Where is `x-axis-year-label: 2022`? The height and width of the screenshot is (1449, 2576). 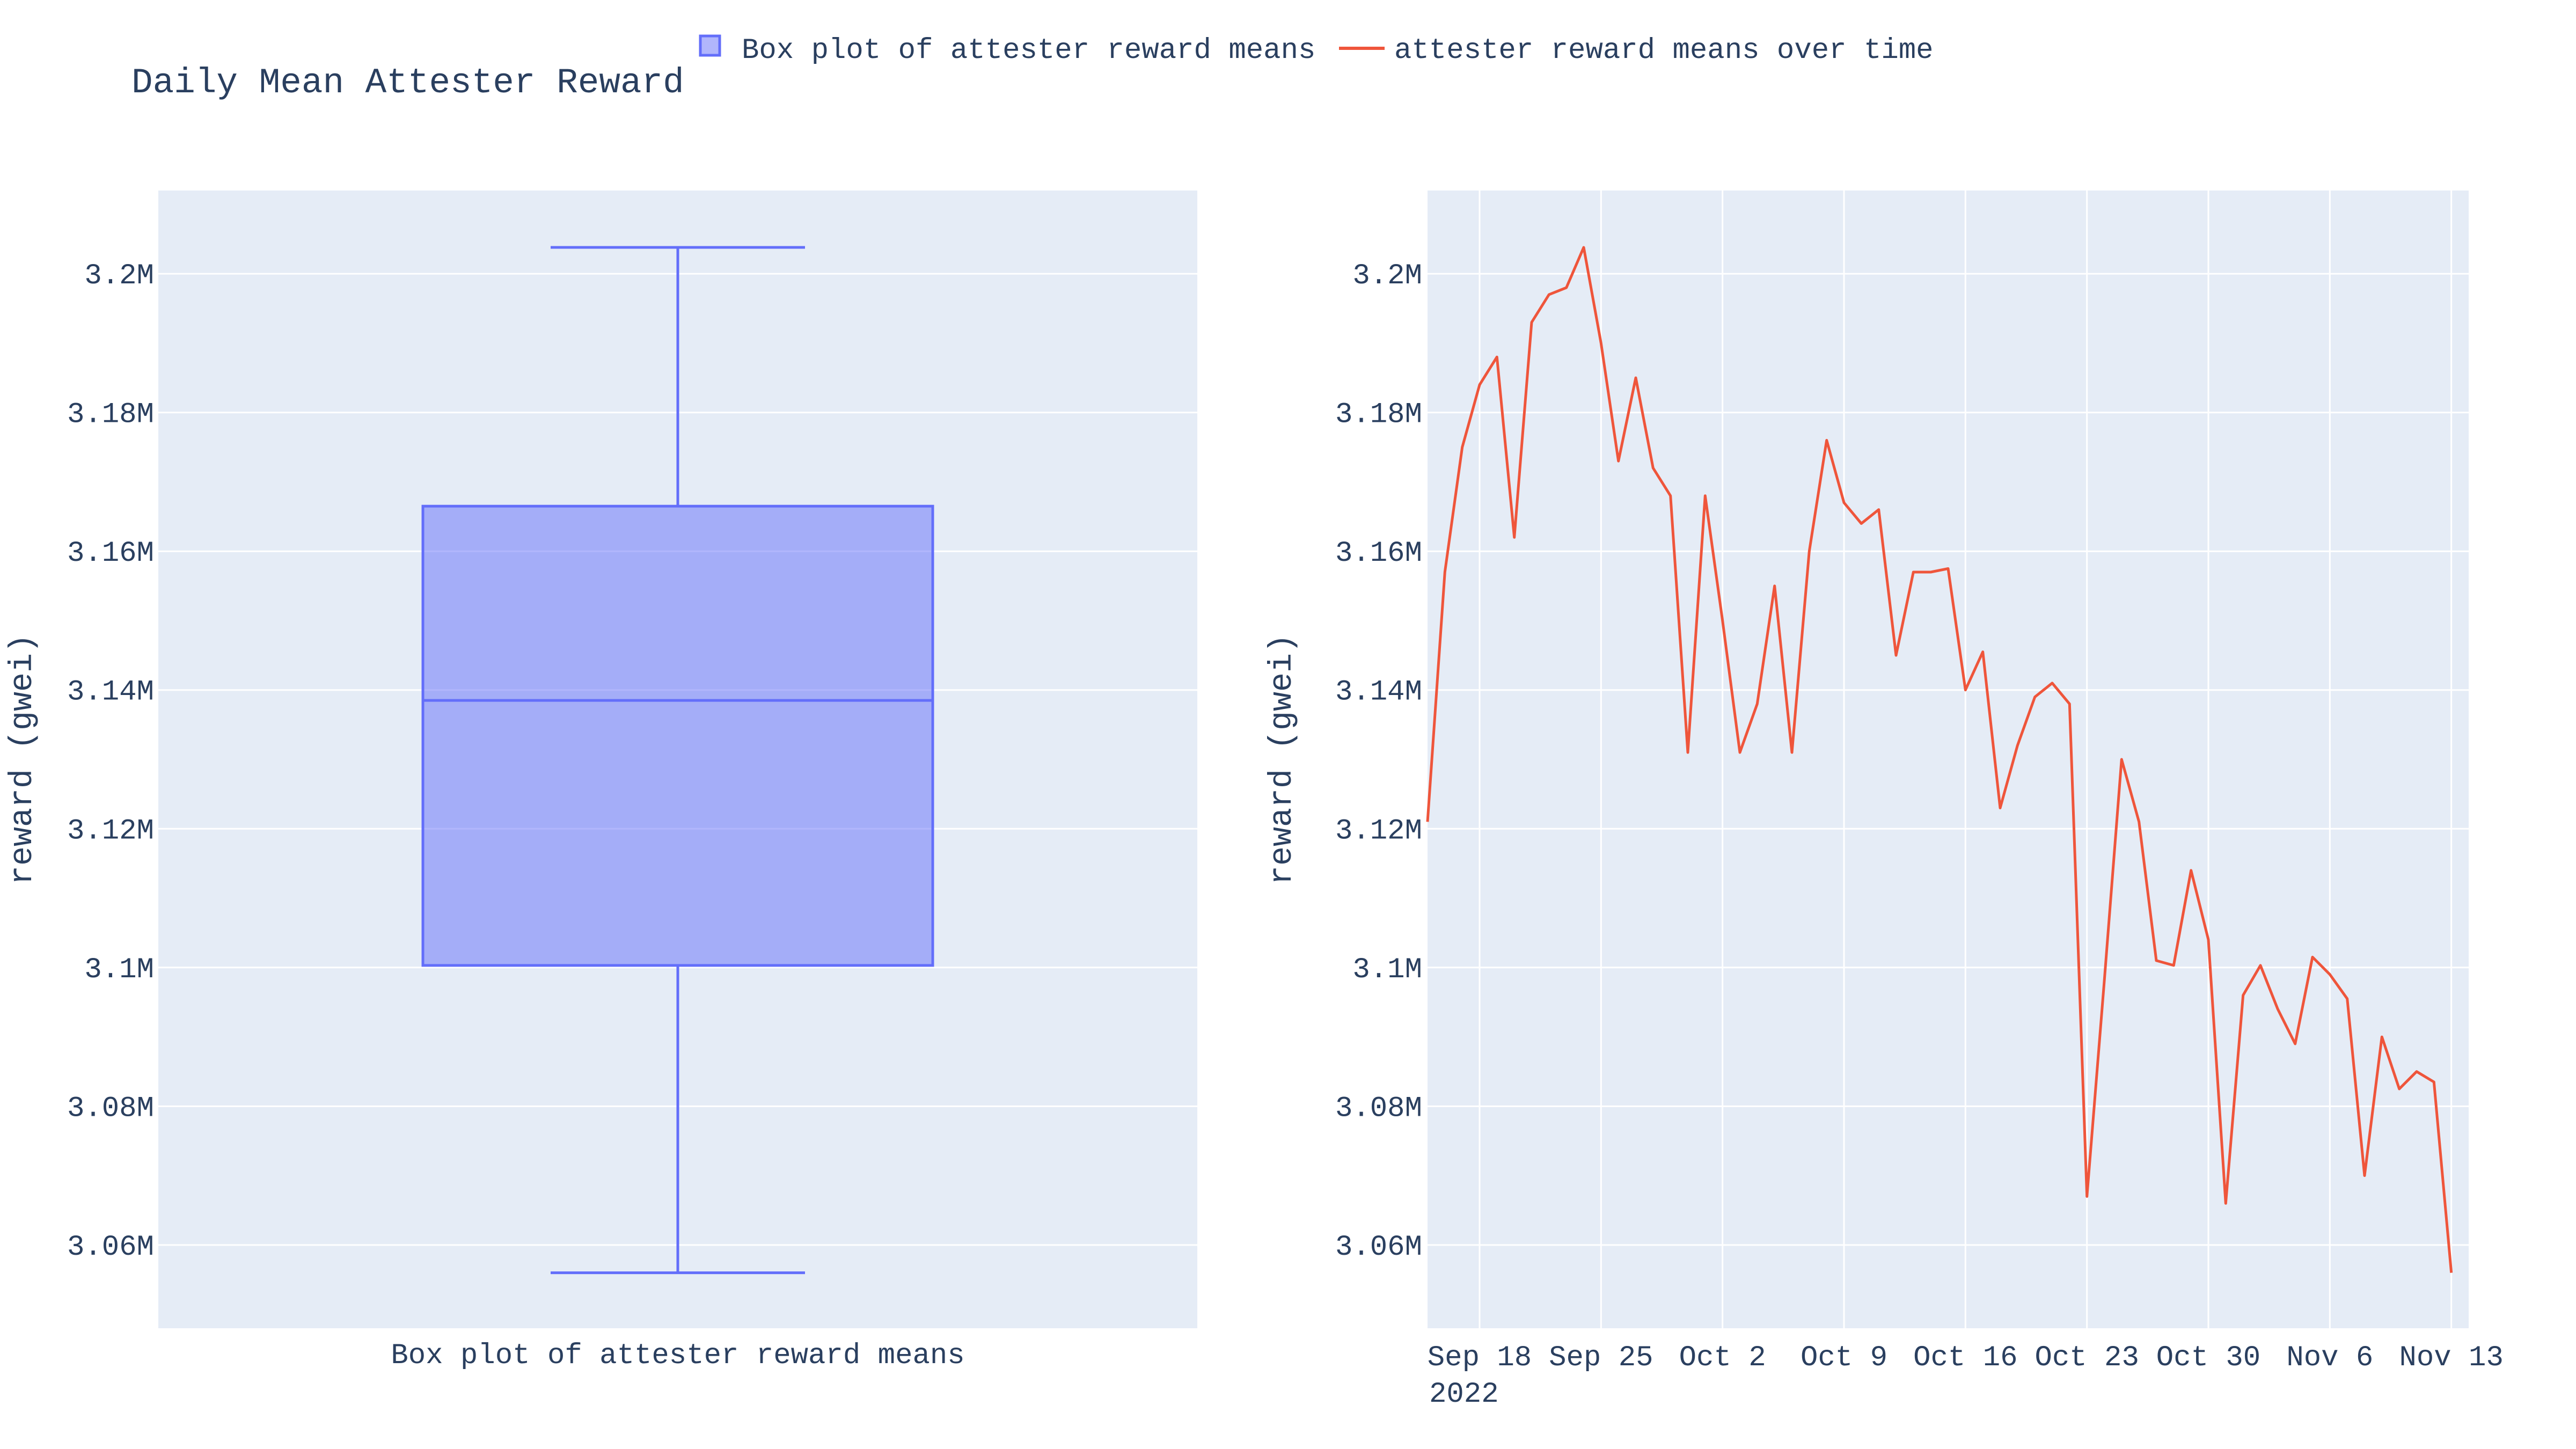
x-axis-year-label: 2022 is located at coordinates (1464, 1394).